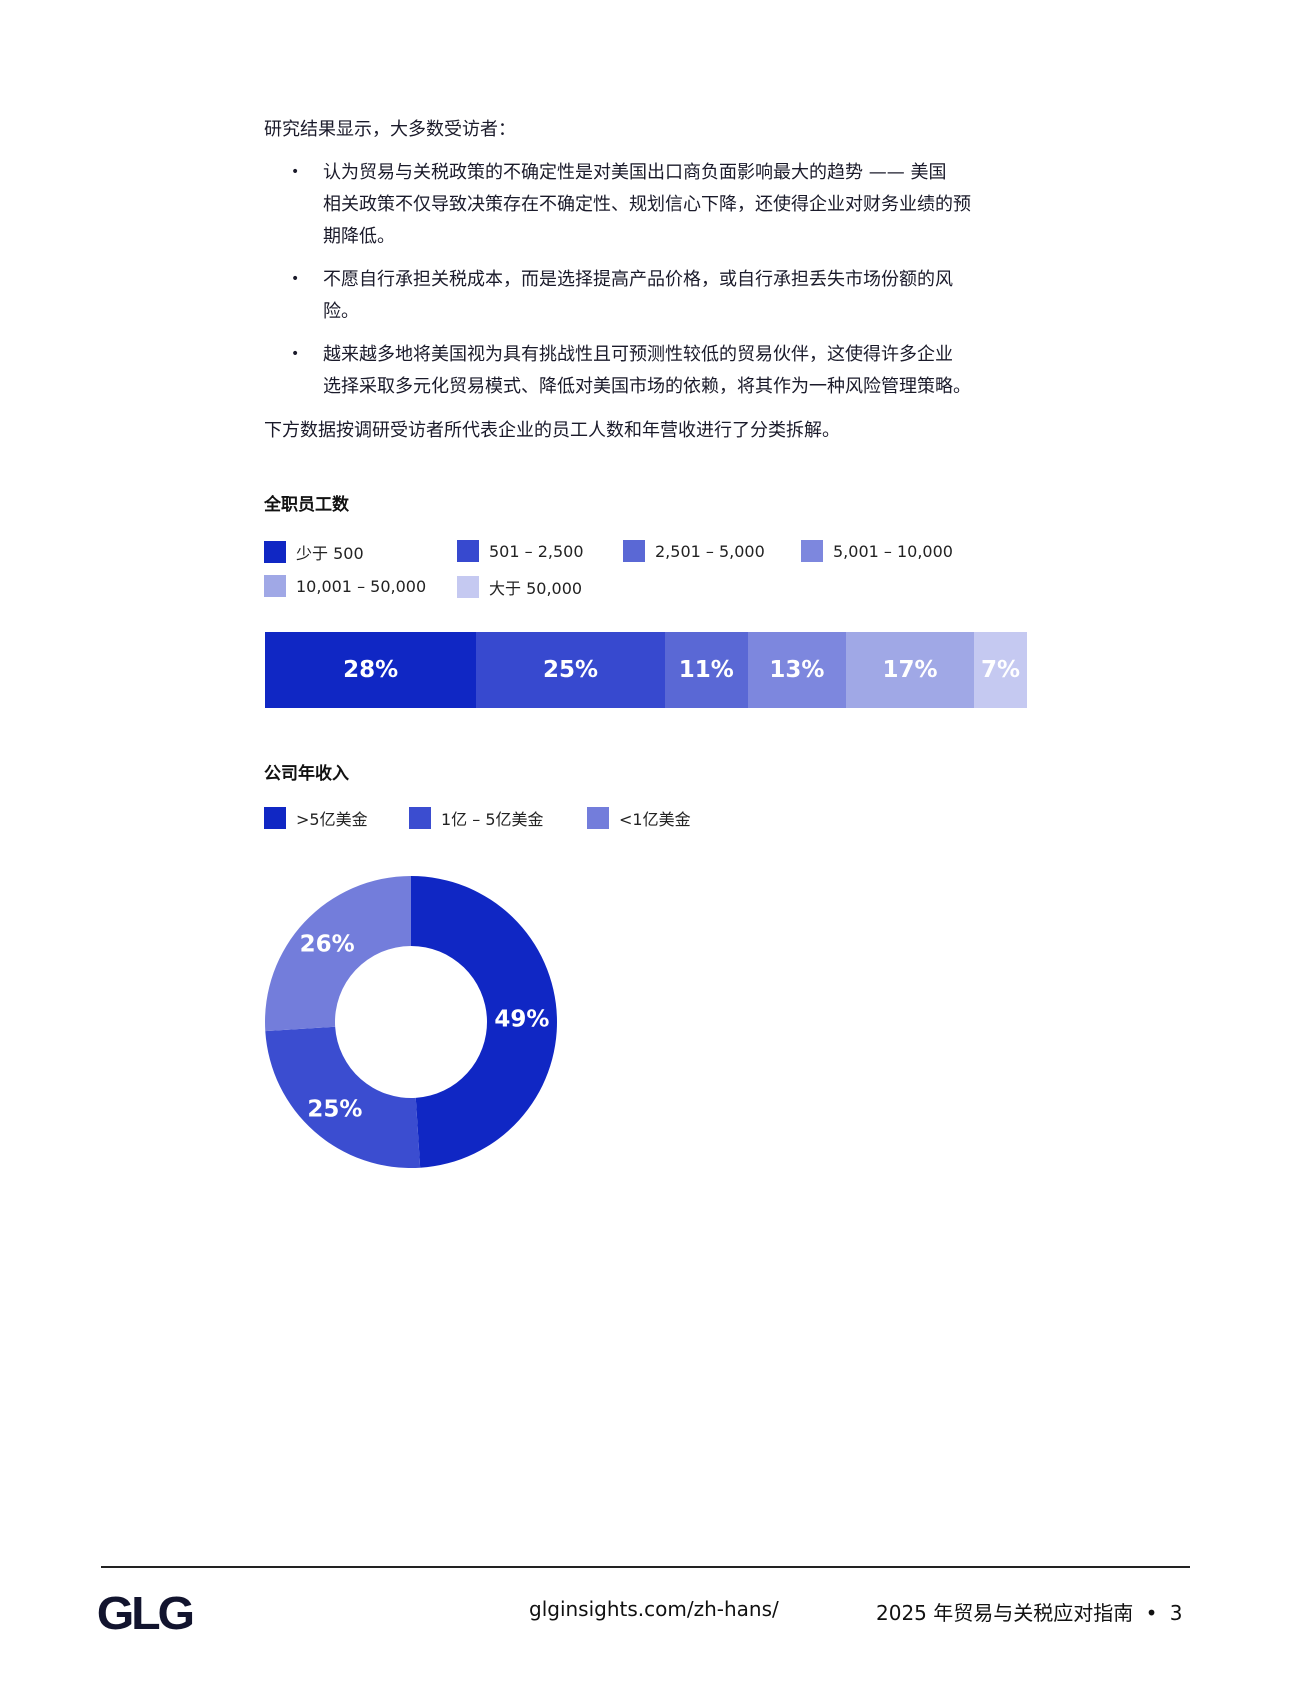 This screenshot has height=1683, width=1300. Describe the element at coordinates (655, 819) in the screenshot. I see `legend-label: <1亿美金` at that location.